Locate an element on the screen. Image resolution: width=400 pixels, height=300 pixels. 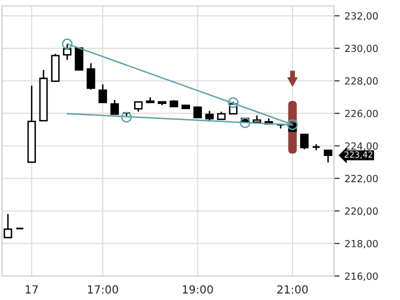
y-tick-label: 230,00 is located at coordinates (361, 49).